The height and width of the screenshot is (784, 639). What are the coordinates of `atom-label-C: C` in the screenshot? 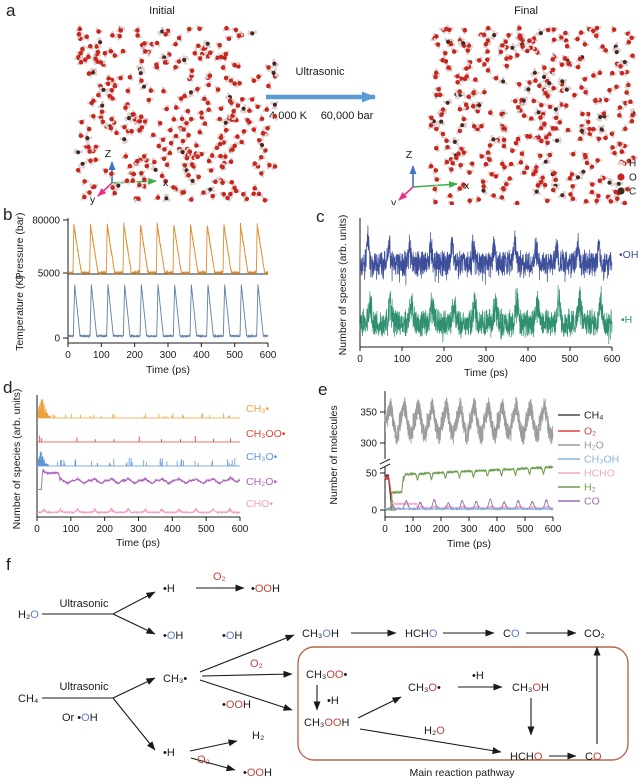 It's located at (632, 192).